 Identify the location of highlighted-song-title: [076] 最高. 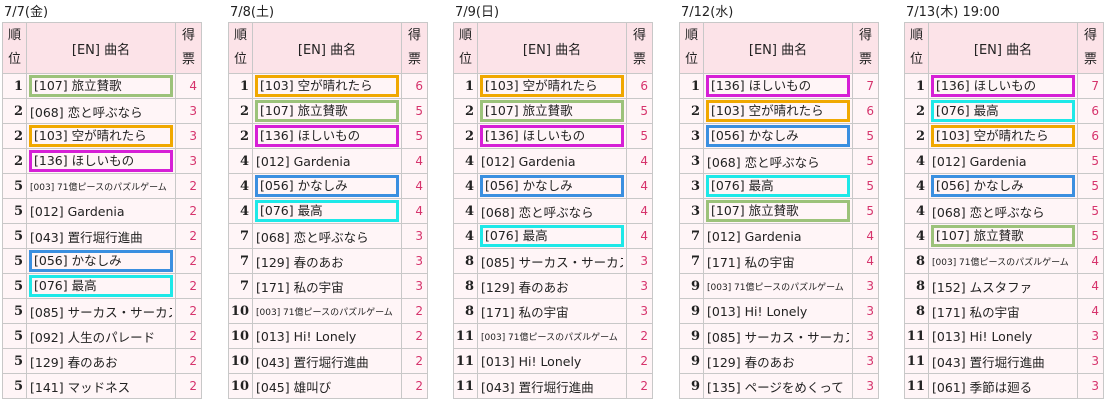
(327, 211).